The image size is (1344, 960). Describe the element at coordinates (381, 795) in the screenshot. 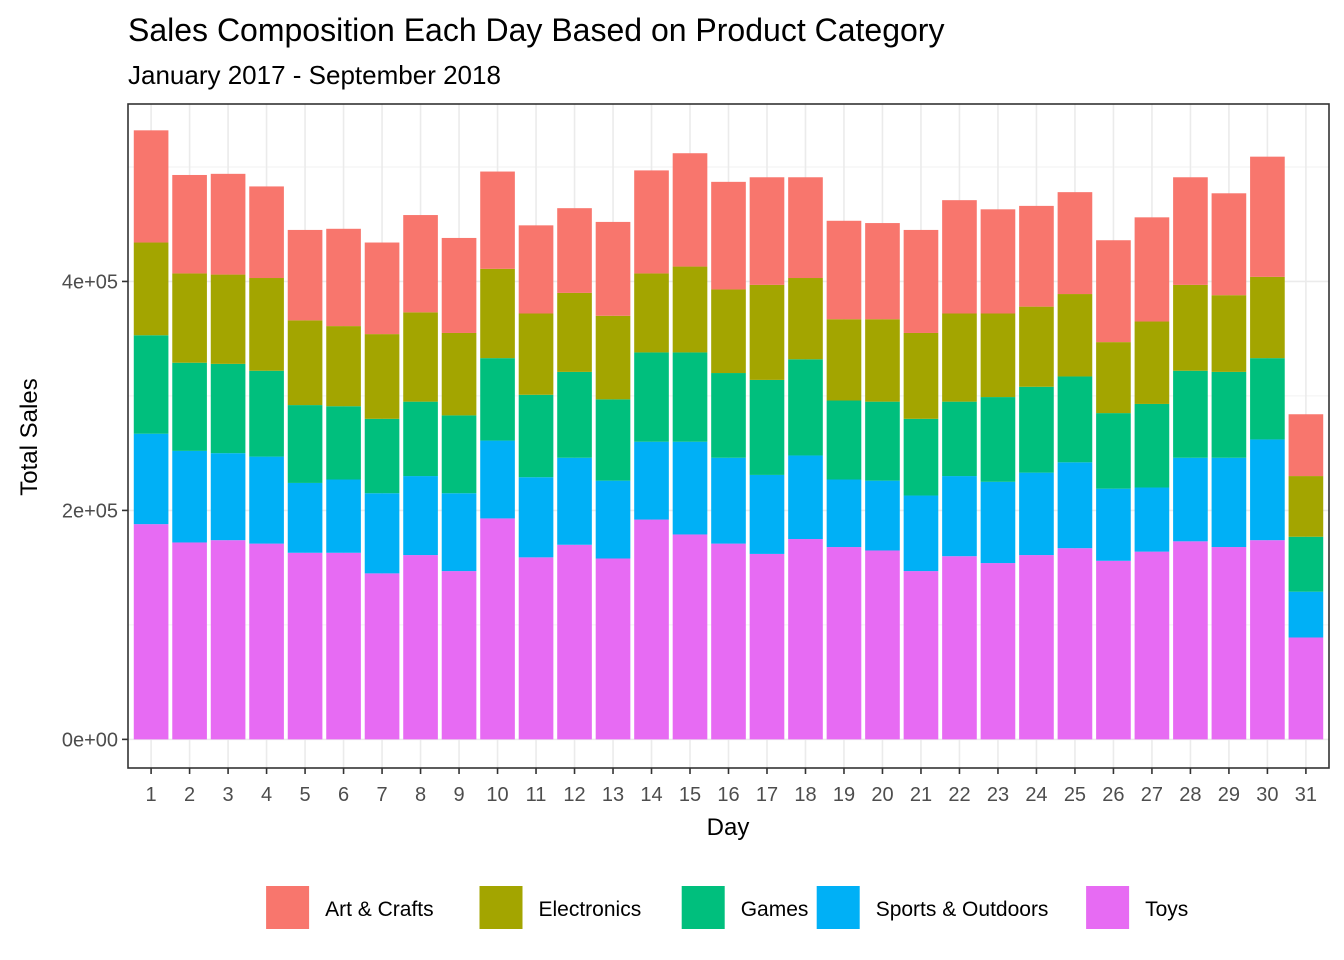

I see `x-tick-label: 7` at that location.